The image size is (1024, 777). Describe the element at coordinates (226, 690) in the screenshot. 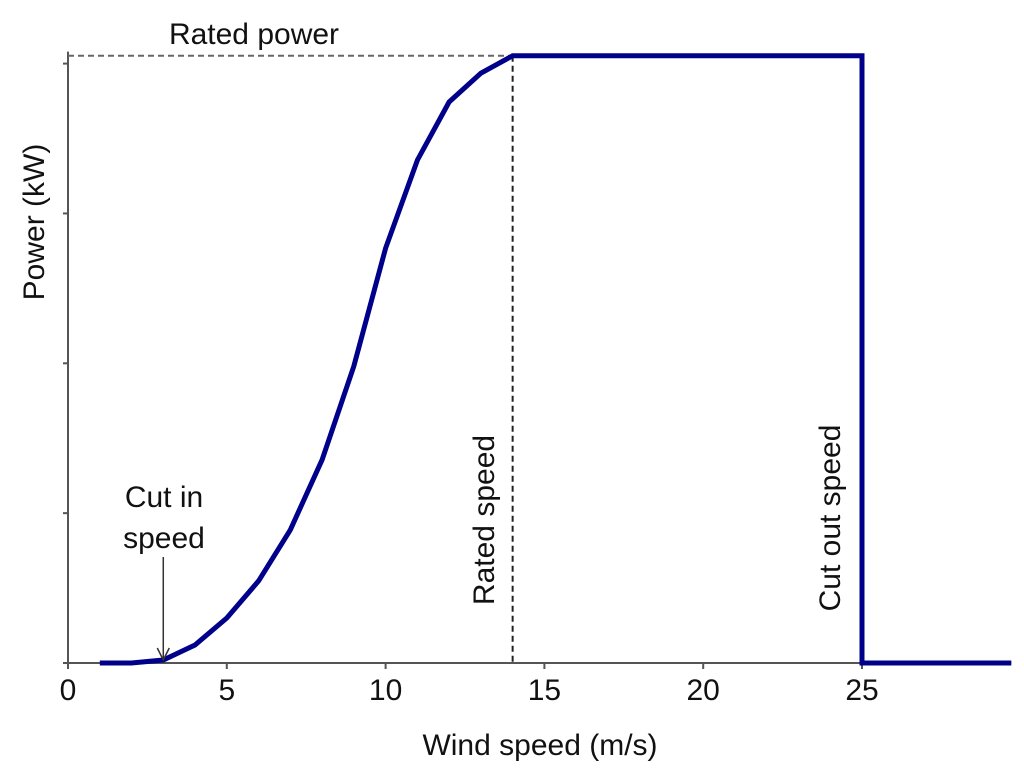

I see `x-tick-label: 5` at that location.